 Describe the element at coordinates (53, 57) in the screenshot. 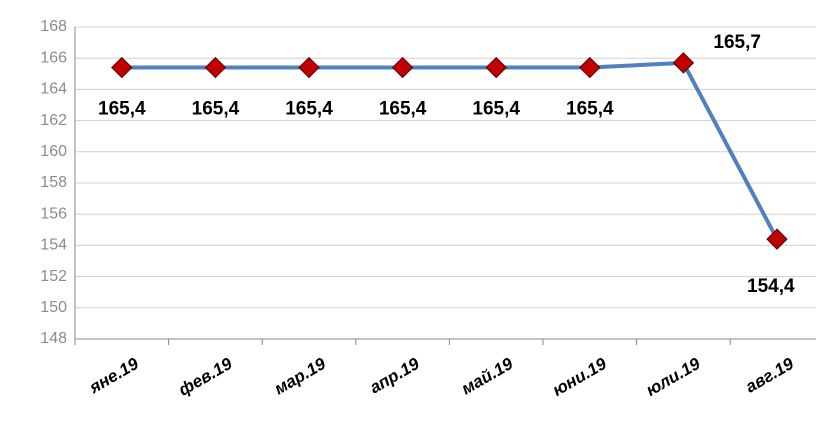

I see `y-tick-label: 166` at that location.